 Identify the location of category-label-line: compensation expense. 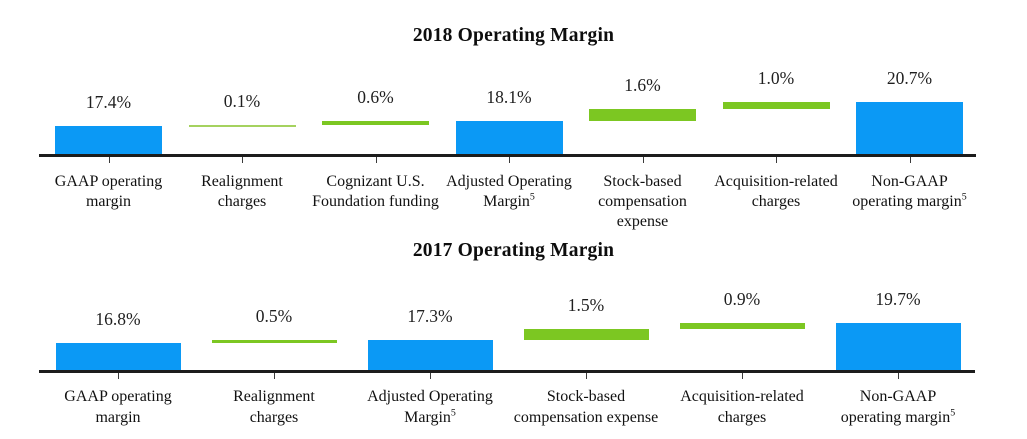
(586, 417).